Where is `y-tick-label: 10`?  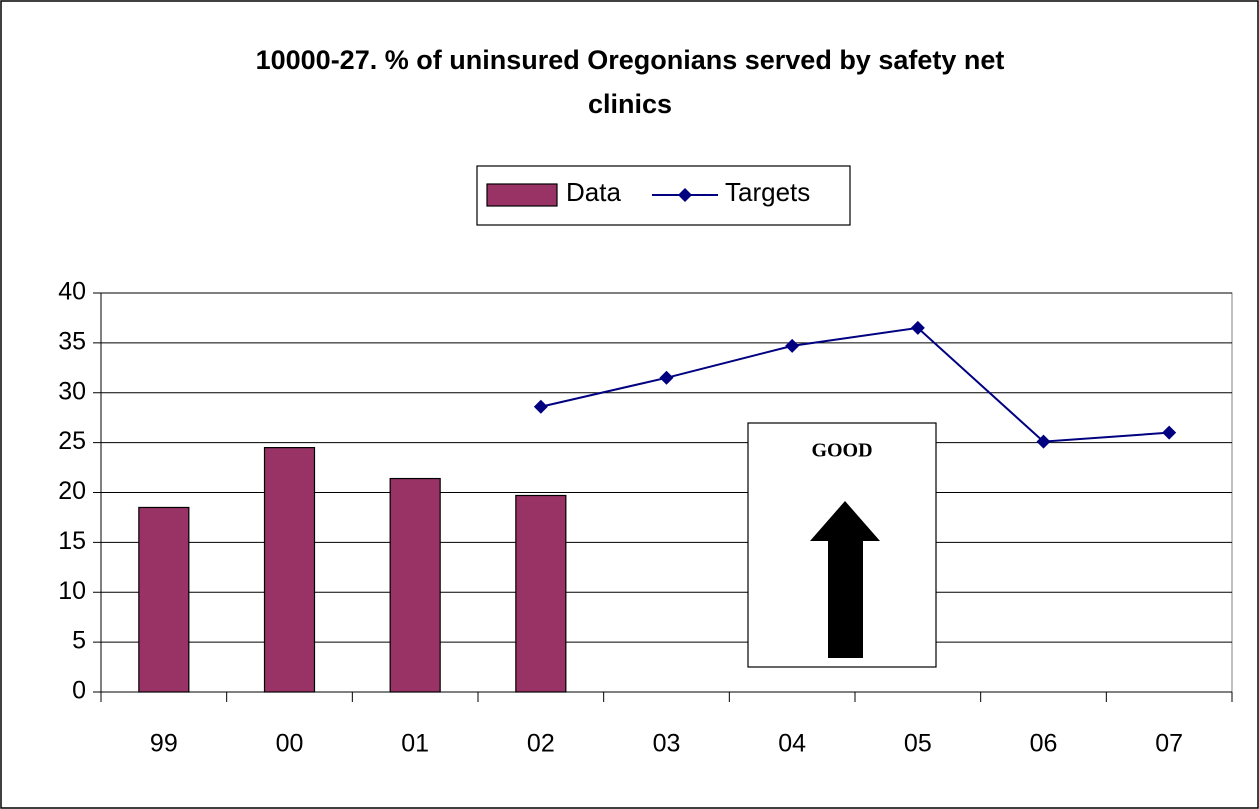
y-tick-label: 10 is located at coordinates (72, 591).